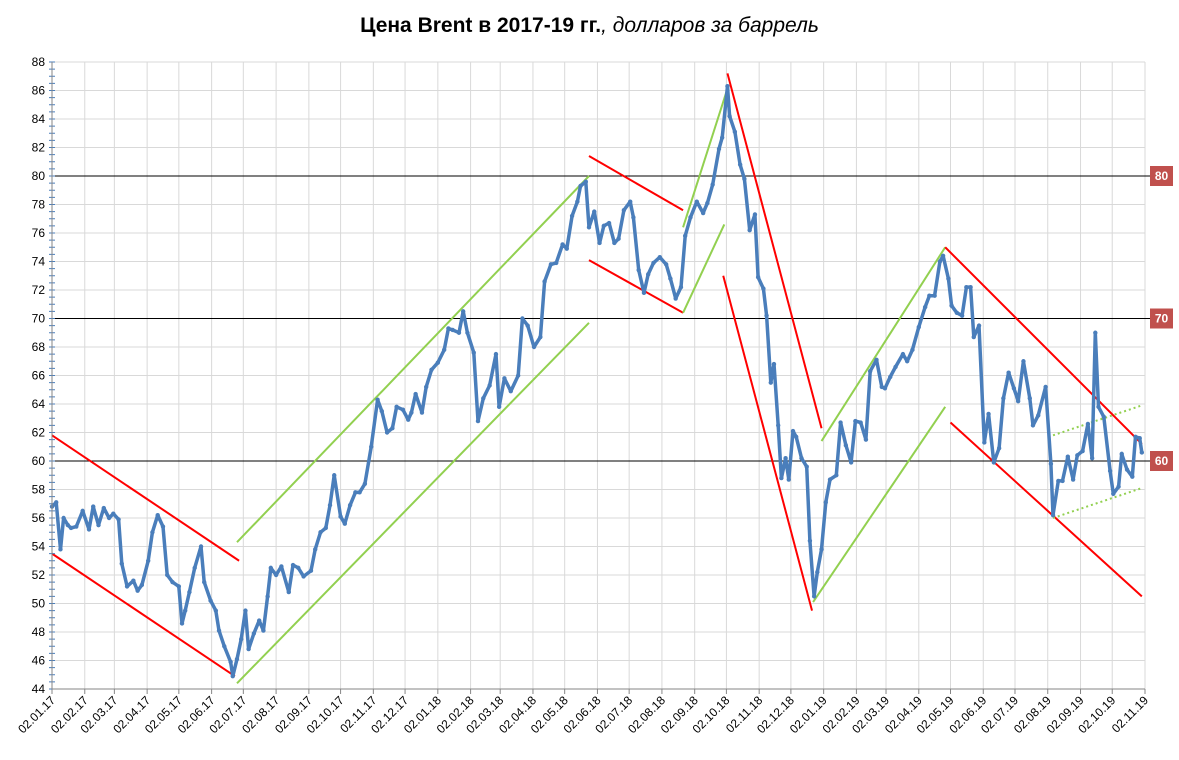 The image size is (1179, 760). I want to click on y-tick-label: 60, so click(39, 461).